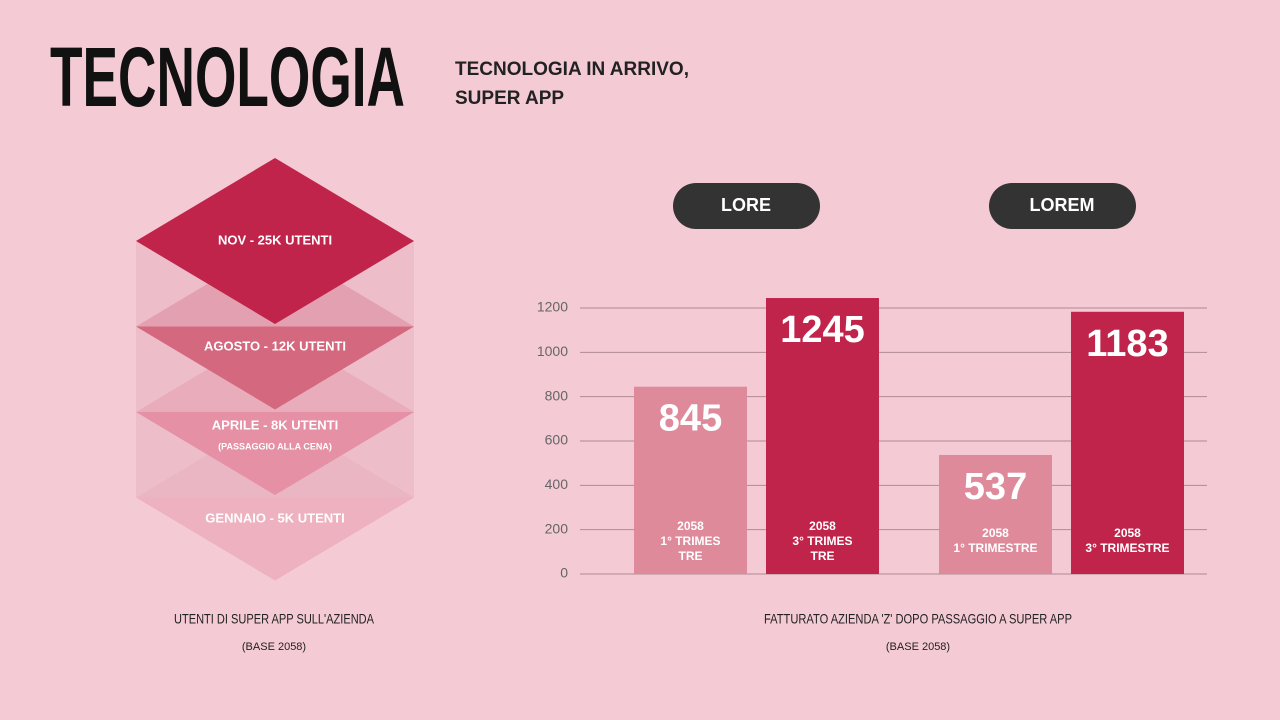  What do you see at coordinates (995, 487) in the screenshot?
I see `value-label: 537` at bounding box center [995, 487].